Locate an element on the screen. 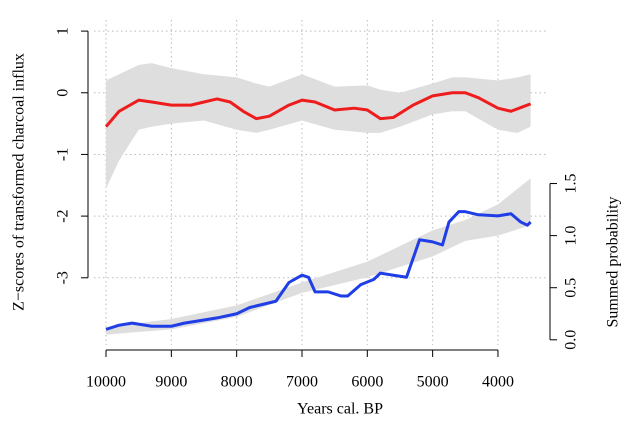 The image size is (632, 424). x-tick-label: 8000 is located at coordinates (237, 382).